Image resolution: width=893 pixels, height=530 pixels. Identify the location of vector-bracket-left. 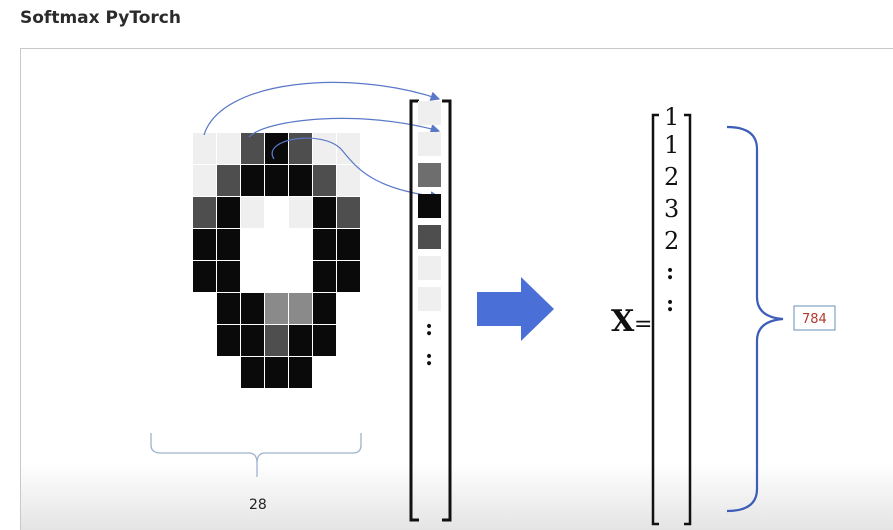
(655, 319).